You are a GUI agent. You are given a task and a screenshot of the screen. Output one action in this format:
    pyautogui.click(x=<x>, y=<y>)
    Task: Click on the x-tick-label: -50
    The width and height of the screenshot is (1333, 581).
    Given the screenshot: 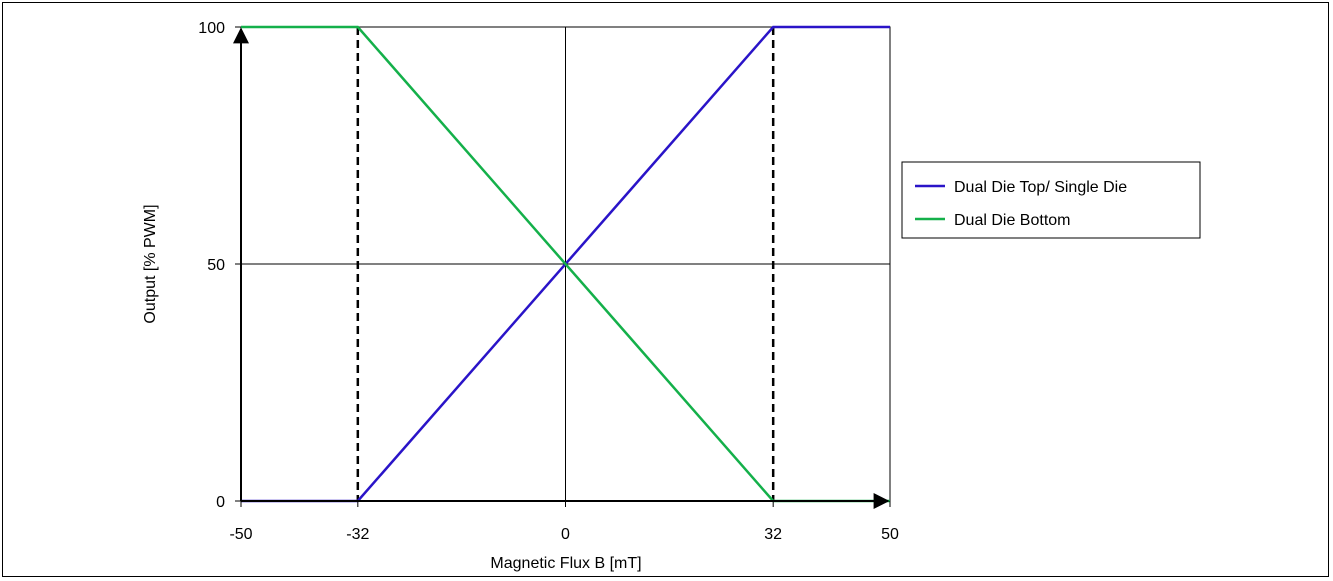 What is the action you would take?
    pyautogui.click(x=240, y=534)
    